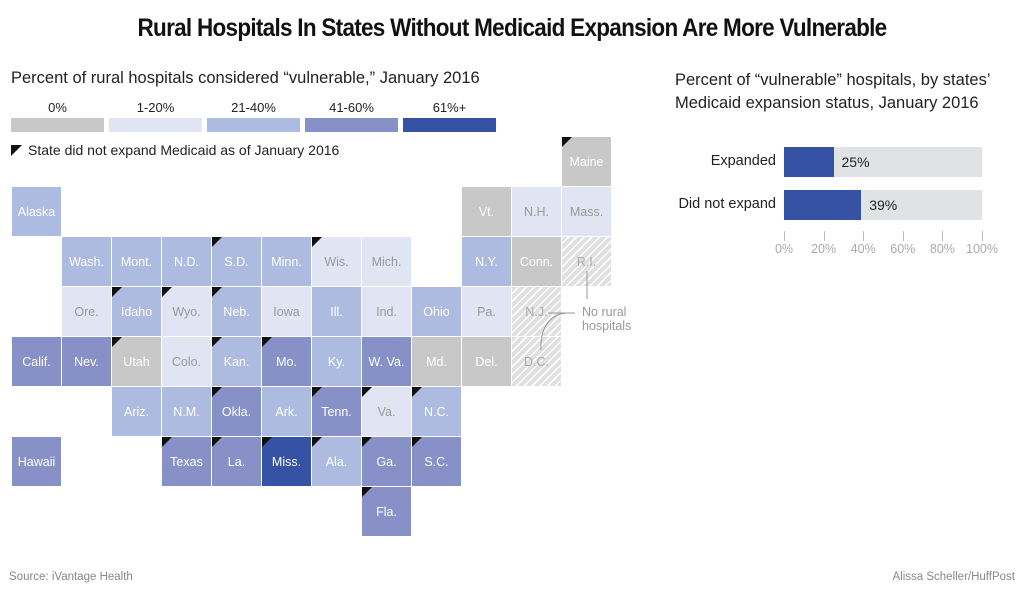 Image resolution: width=1024 pixels, height=594 pixels. I want to click on state-label: Alaska, so click(36, 211).